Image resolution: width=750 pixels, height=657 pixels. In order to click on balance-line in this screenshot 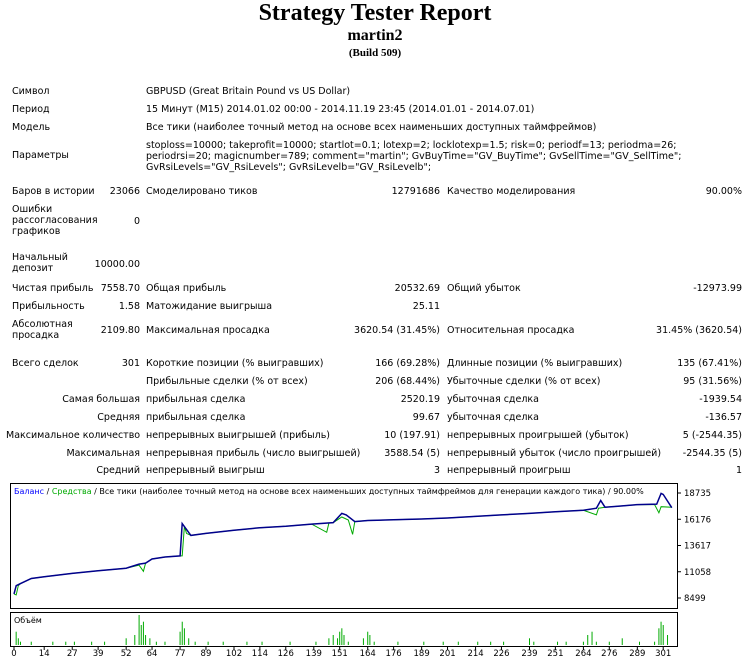, I will do `click(343, 543)`.